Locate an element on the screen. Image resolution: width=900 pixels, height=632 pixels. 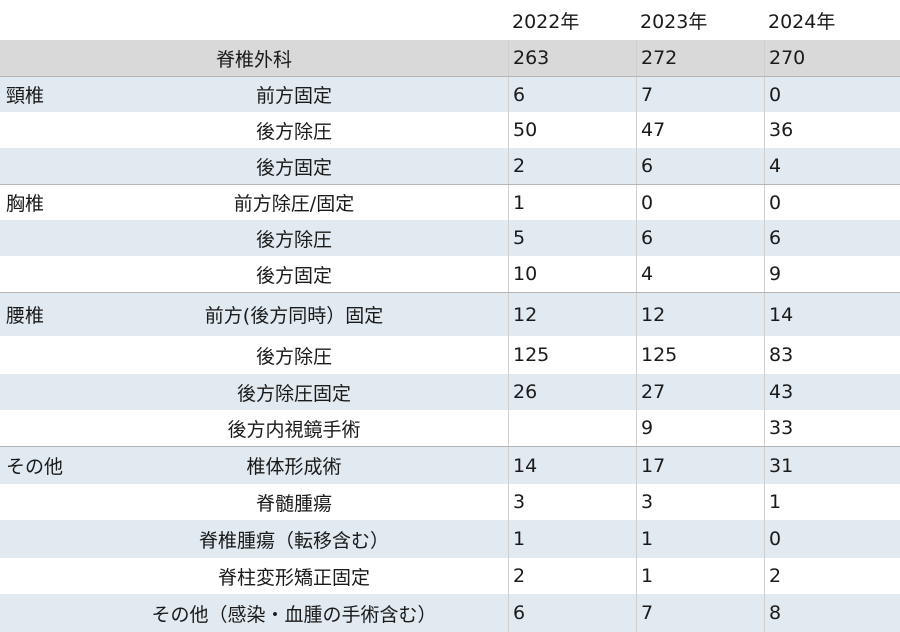
procedure-label: 脊柱変形矯正固定 is located at coordinates (293, 577).